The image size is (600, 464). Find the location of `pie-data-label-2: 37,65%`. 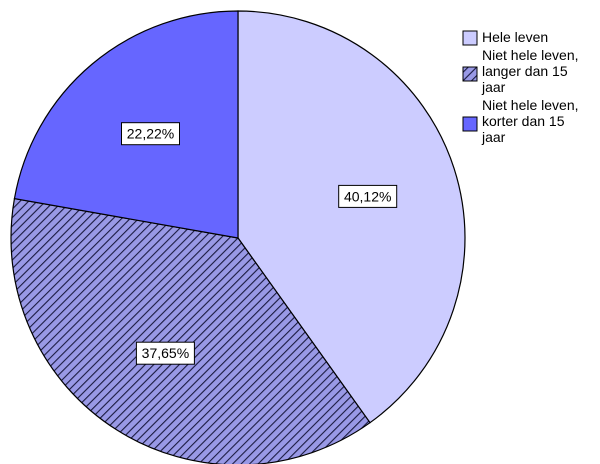

pie-data-label-2: 37,65% is located at coordinates (165, 353).